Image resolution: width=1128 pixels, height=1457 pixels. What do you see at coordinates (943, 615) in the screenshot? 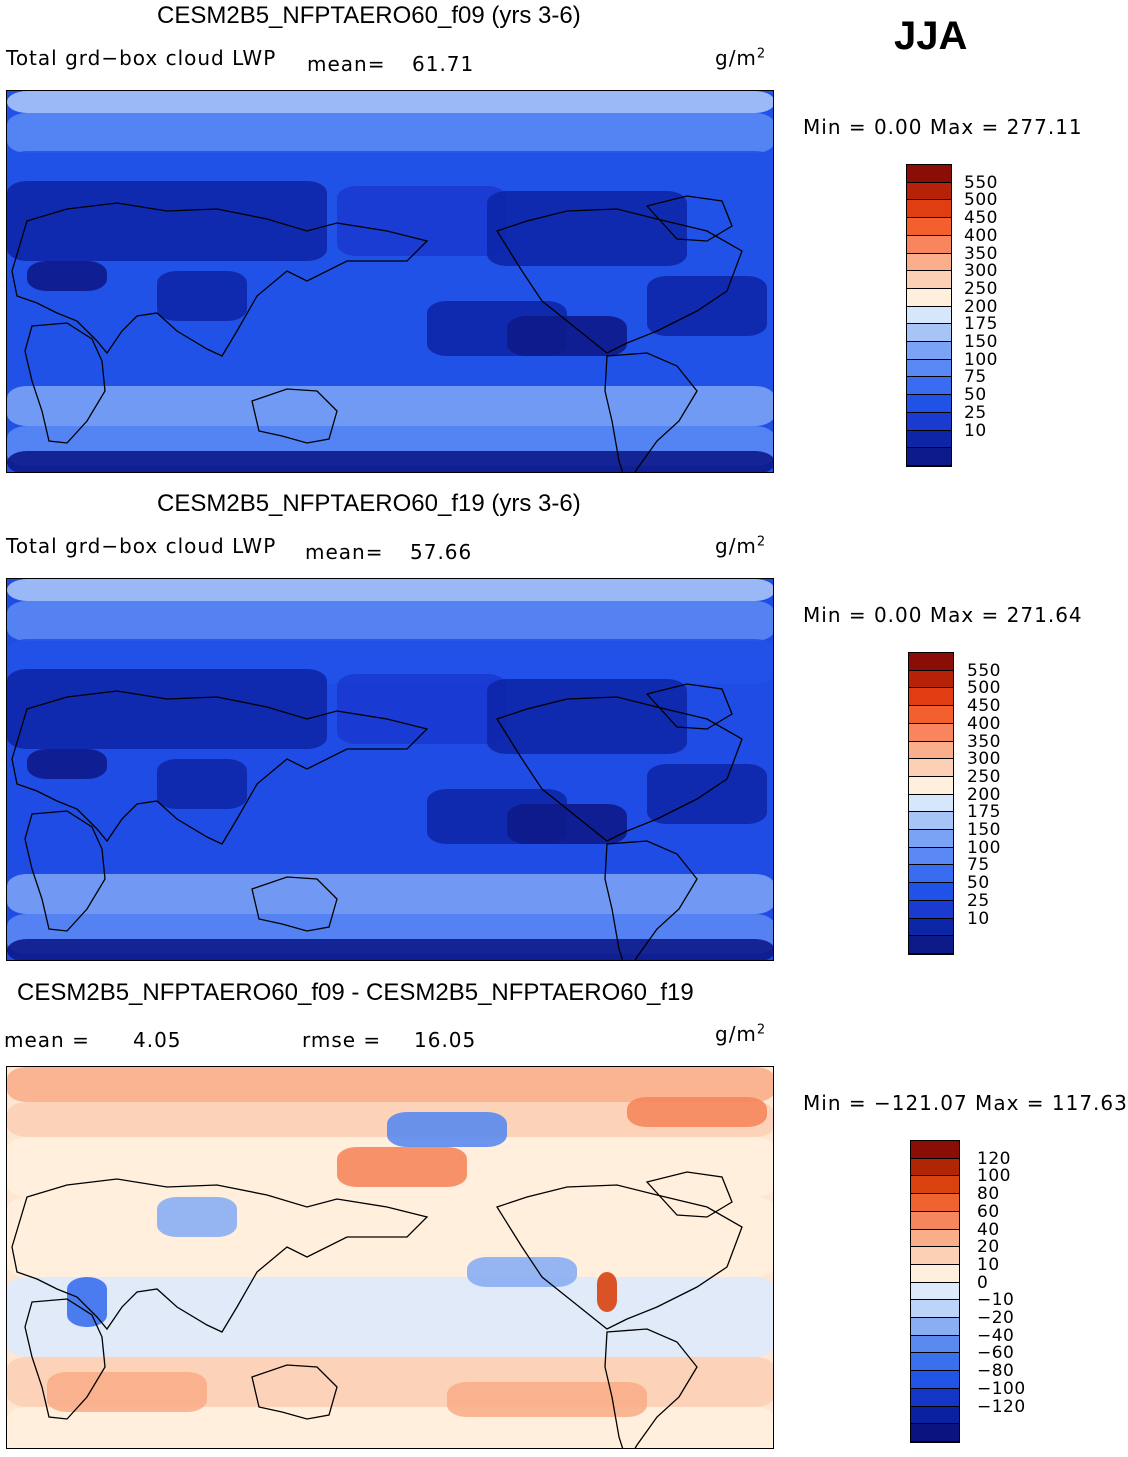
I see `panel2-minmax: Min = 0.00 Max = 271.64` at bounding box center [943, 615].